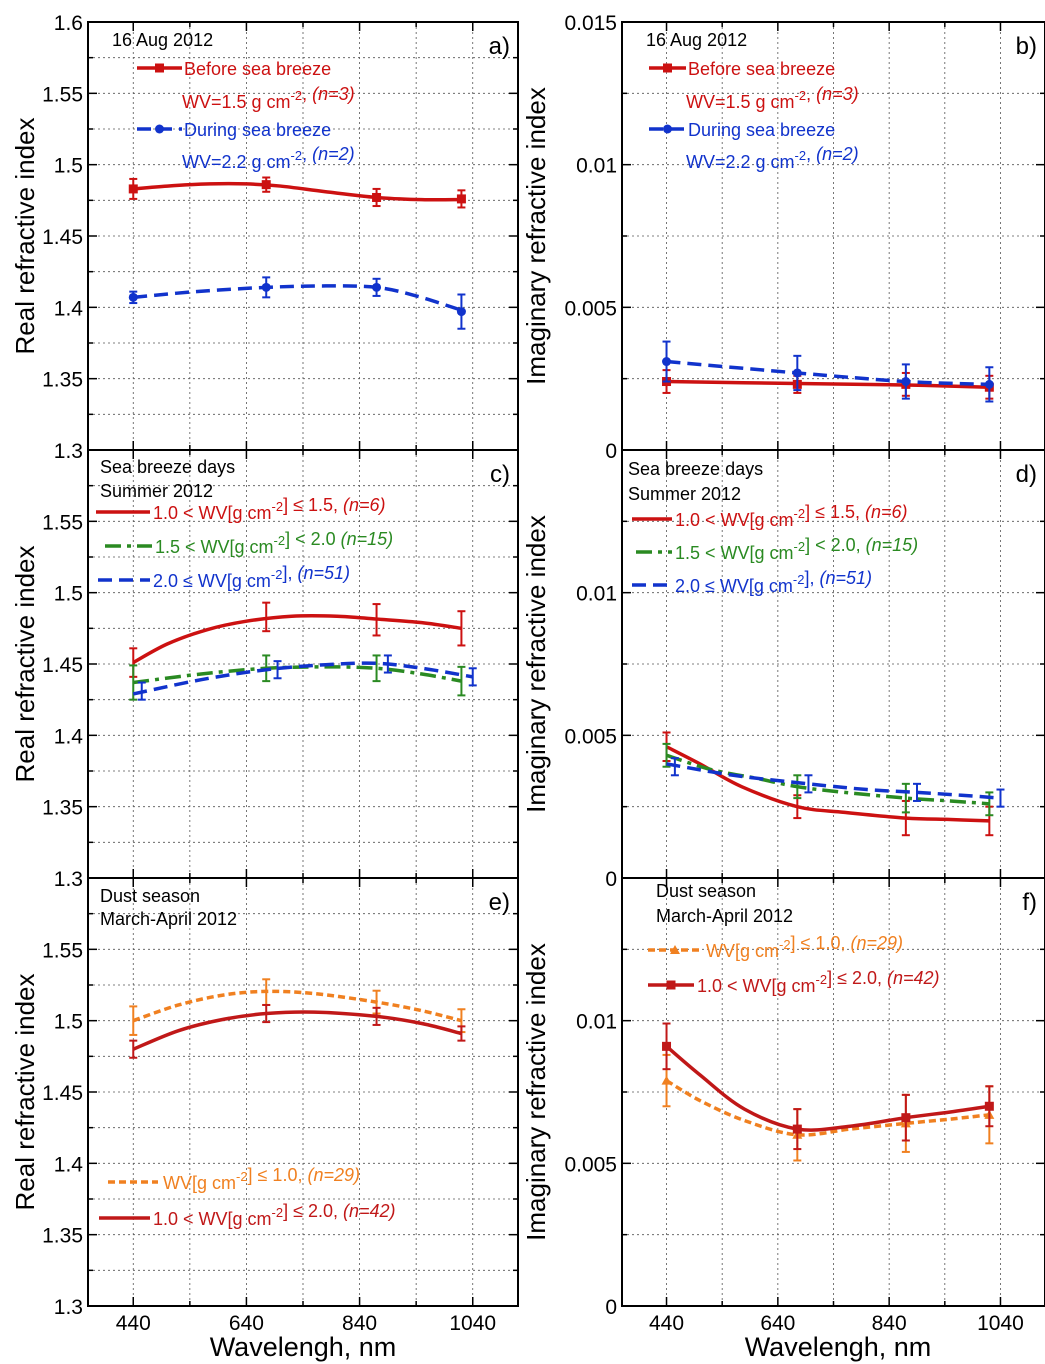 The width and height of the screenshot is (1045, 1364). Describe the element at coordinates (813, 669) in the screenshot. I see `series-d-0: 1.0 < WV[g cm-2] ≤ 1.5, (n=6)` at that location.